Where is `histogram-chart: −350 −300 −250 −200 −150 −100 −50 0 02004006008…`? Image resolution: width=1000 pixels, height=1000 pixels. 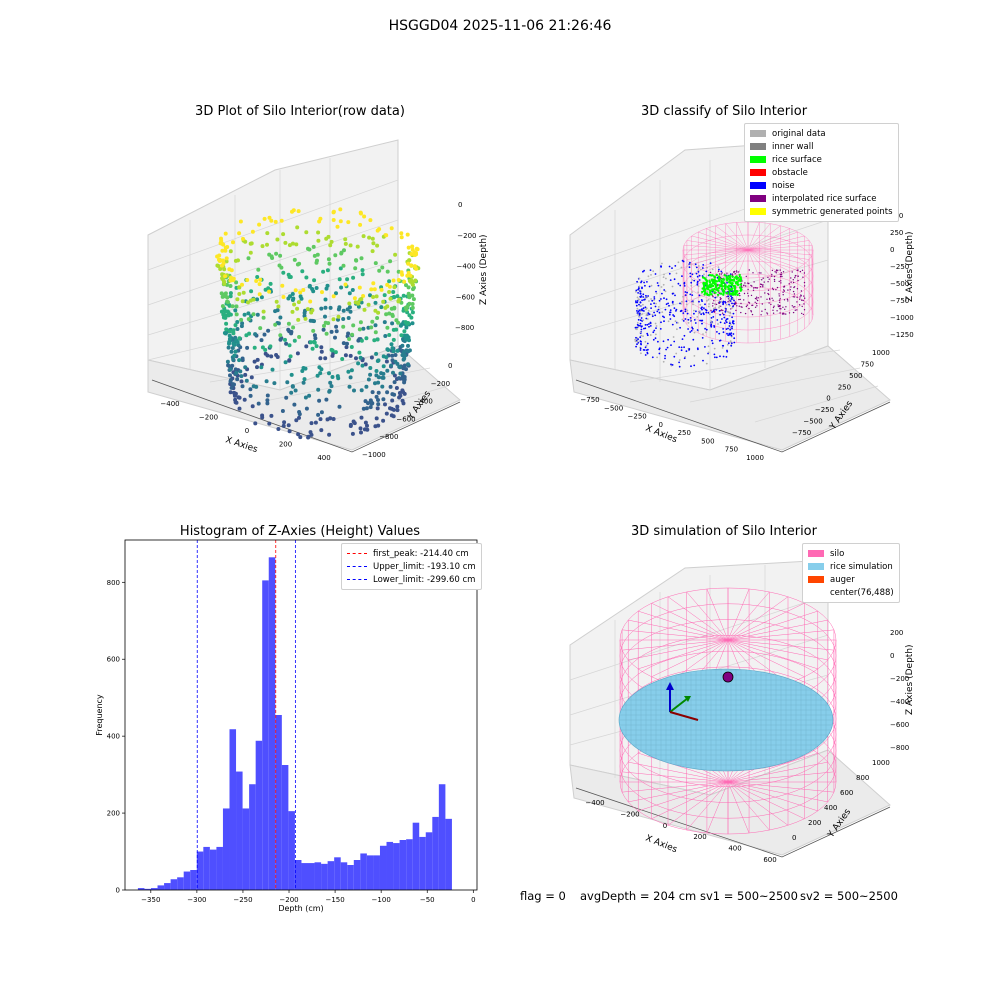 histogram-chart: −350 −300 −250 −200 −150 −100 −50 0 02004006008… is located at coordinates (286, 726).